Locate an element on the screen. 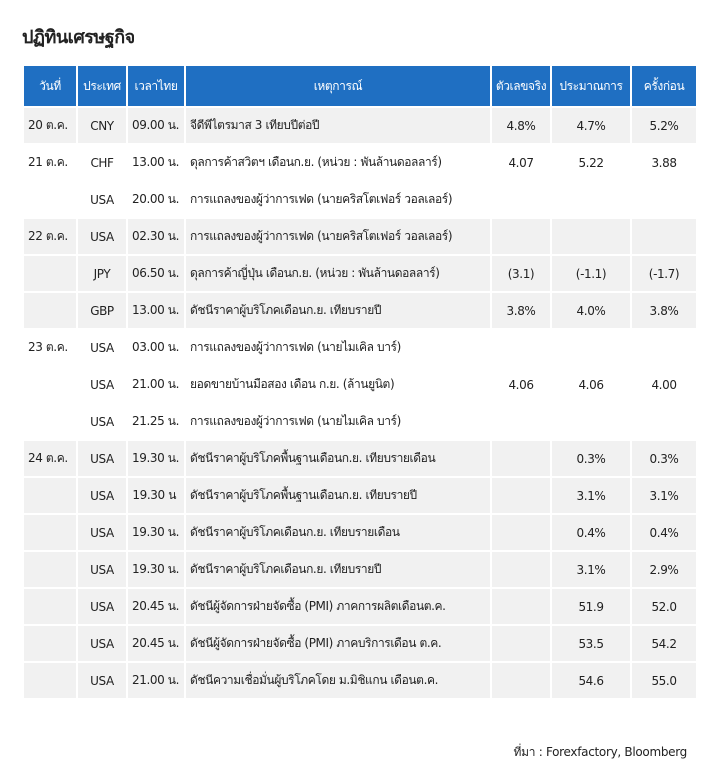 The height and width of the screenshot is (768, 711). table-cell: 55.0 is located at coordinates (664, 680).